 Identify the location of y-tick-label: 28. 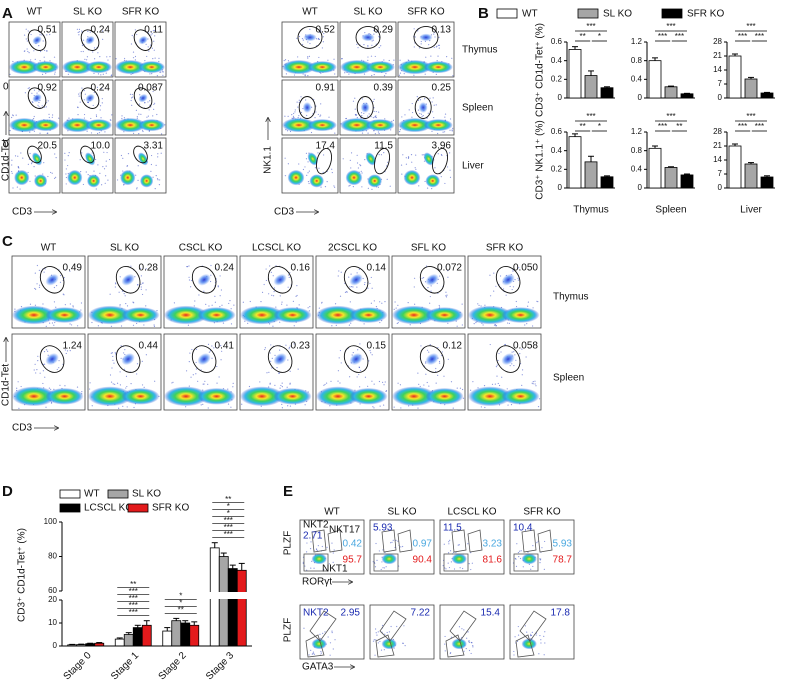
(717, 131).